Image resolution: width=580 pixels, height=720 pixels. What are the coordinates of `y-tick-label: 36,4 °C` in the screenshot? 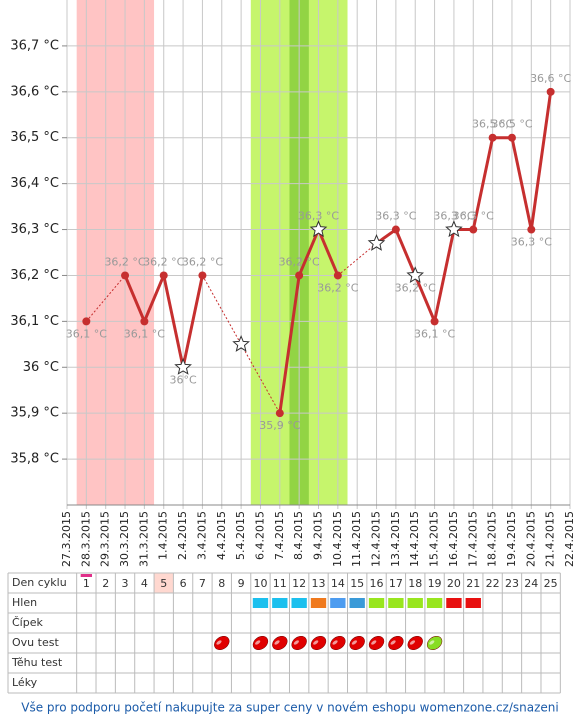 It's located at (34, 183).